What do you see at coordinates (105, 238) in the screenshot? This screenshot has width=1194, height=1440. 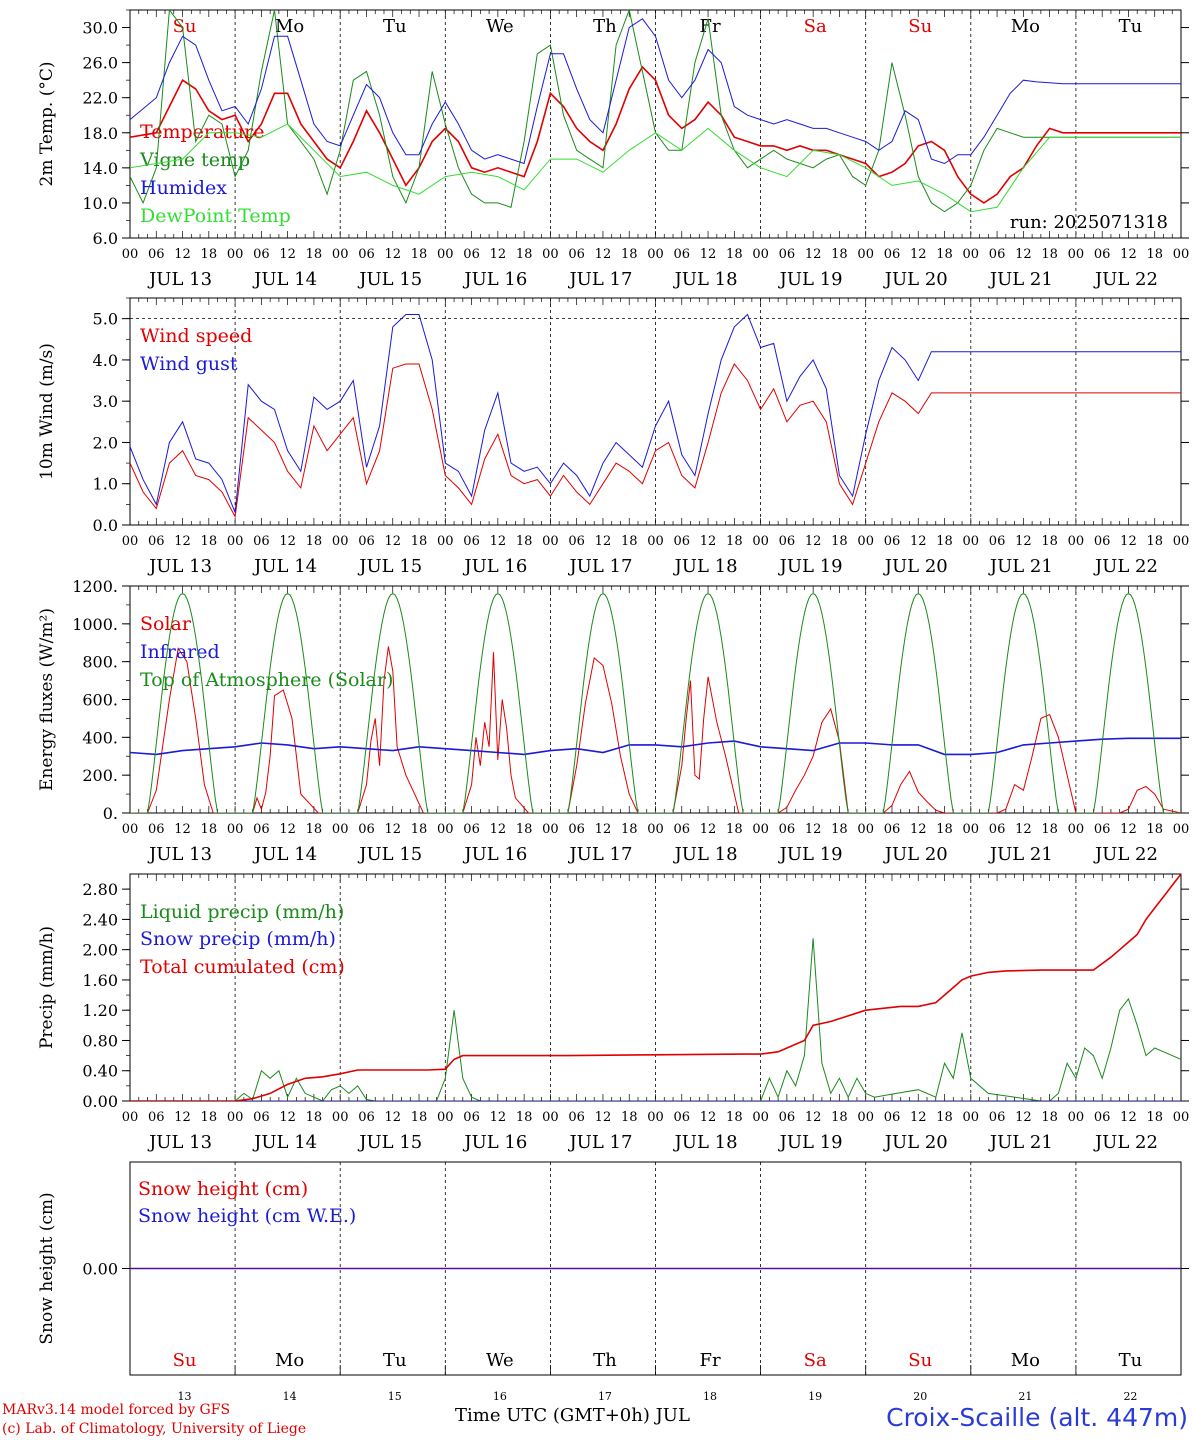 I see `y-tick-label: 6.0` at bounding box center [105, 238].